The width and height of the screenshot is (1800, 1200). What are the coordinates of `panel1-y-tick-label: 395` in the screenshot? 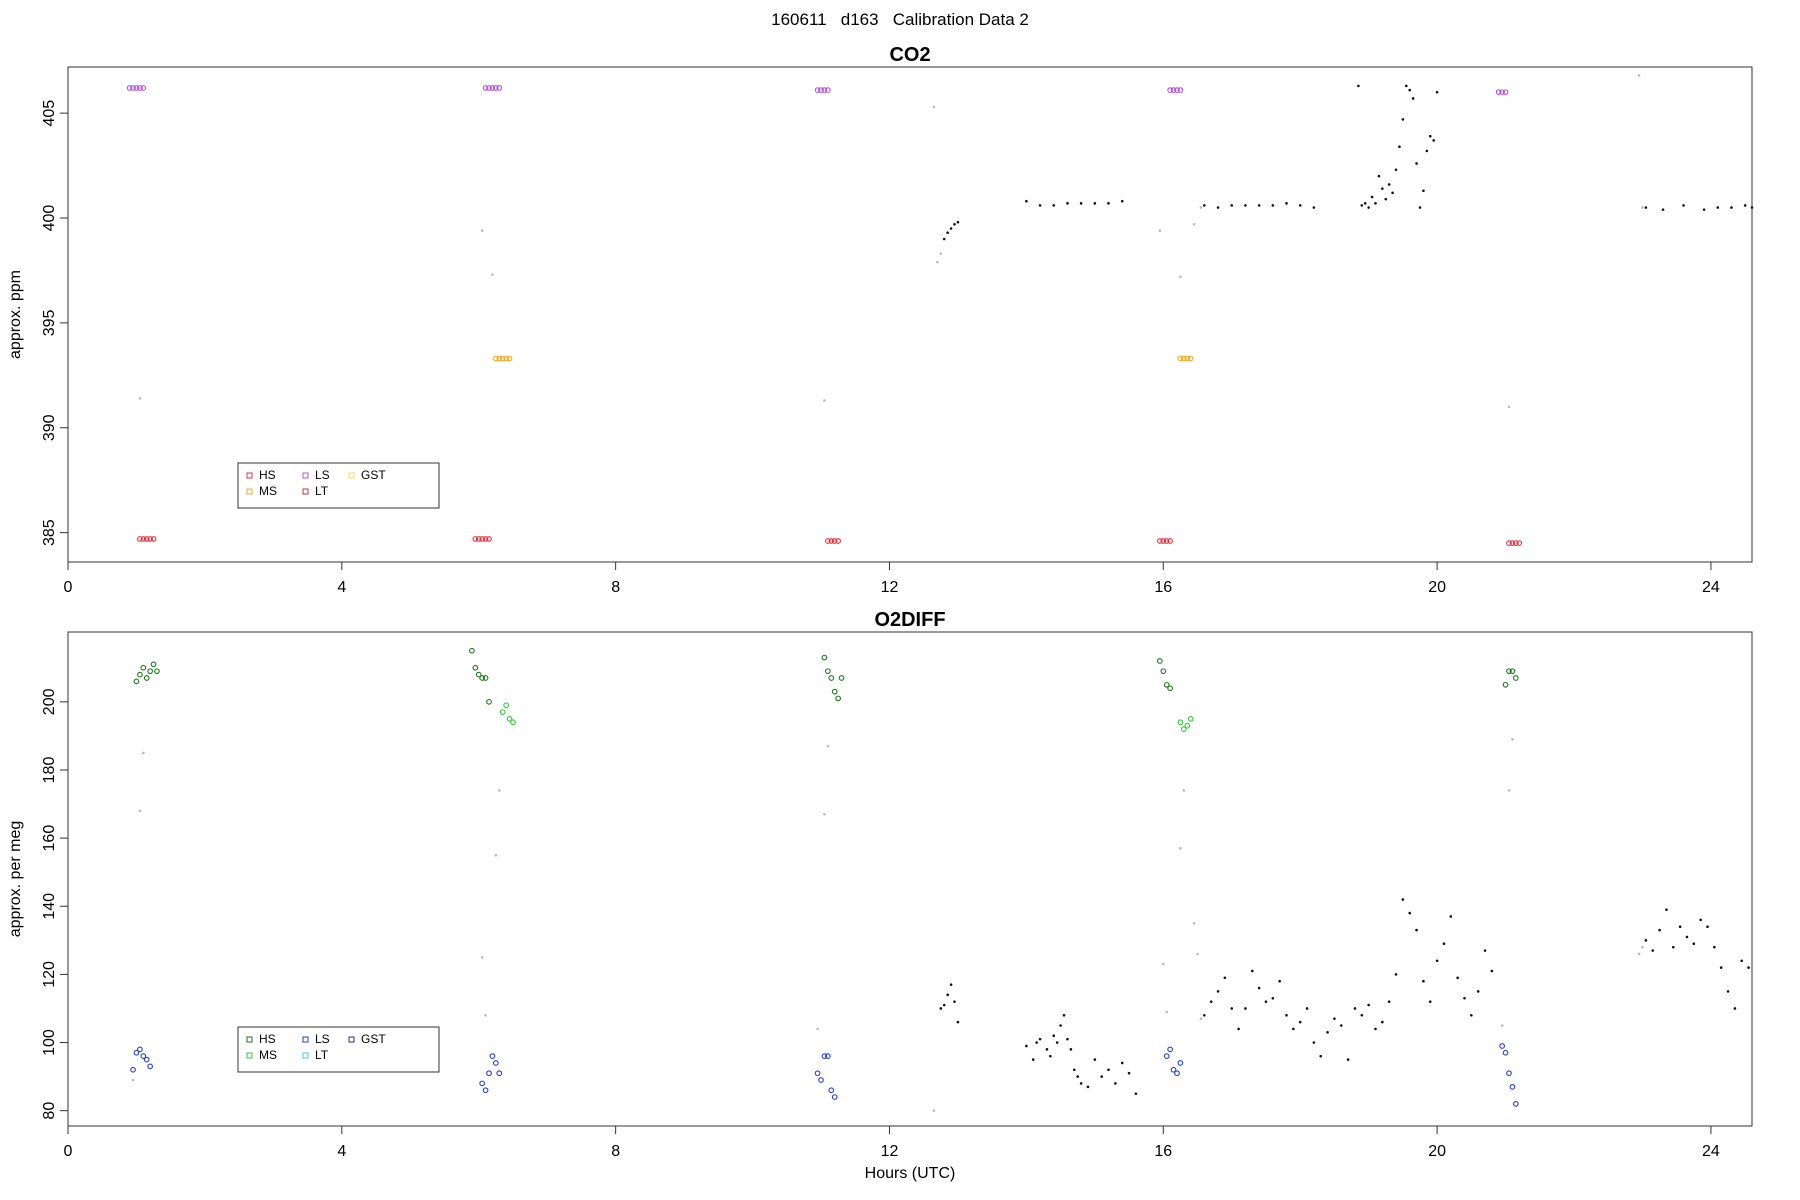 It's located at (49, 322).